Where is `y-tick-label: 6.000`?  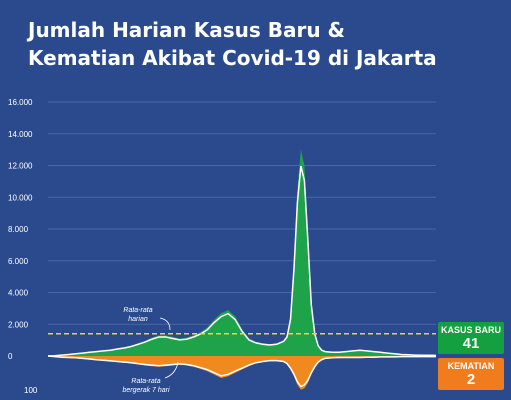 y-tick-label: 6.000 is located at coordinates (18, 261).